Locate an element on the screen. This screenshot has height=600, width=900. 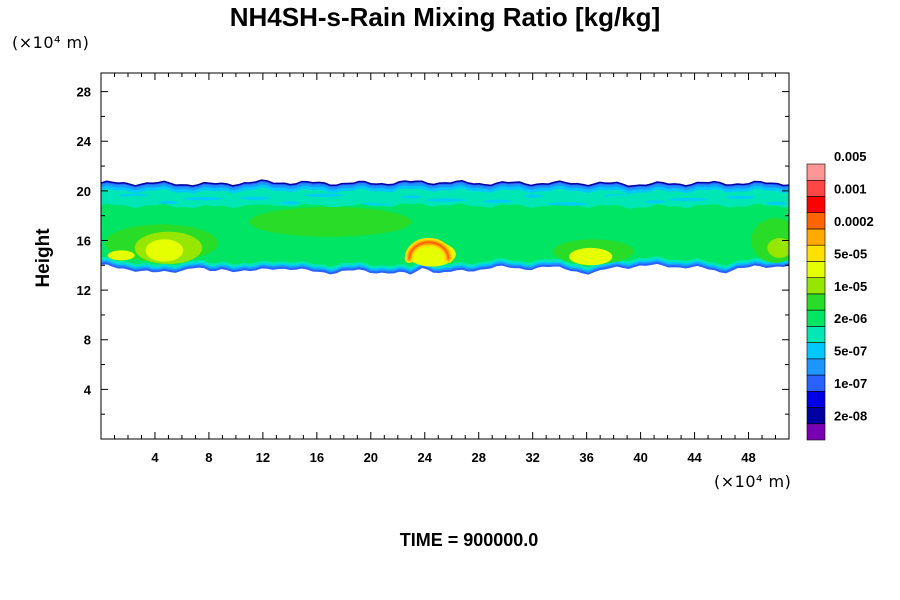
x-tick-label: 16 is located at coordinates (317, 457).